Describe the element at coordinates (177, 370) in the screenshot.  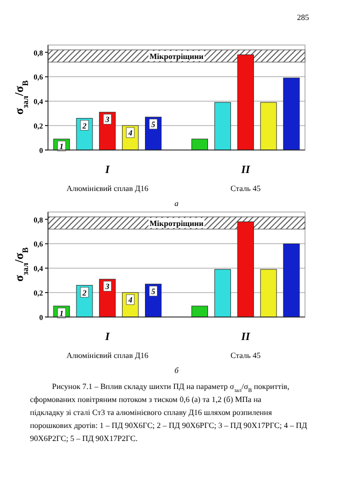
I see `x-axis-title: б` at that location.